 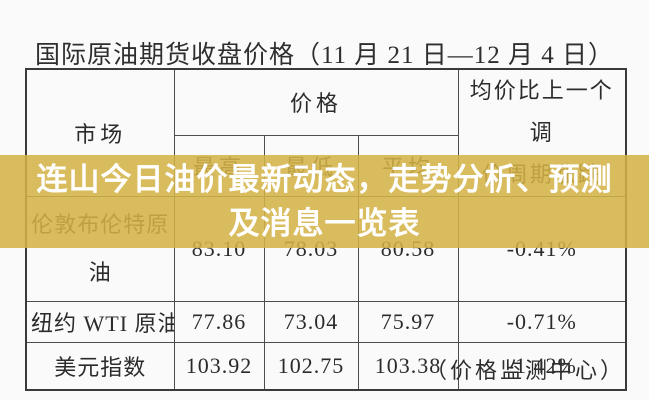 What do you see at coordinates (311, 366) in the screenshot?
I see `low-cell: 102.75` at bounding box center [311, 366].